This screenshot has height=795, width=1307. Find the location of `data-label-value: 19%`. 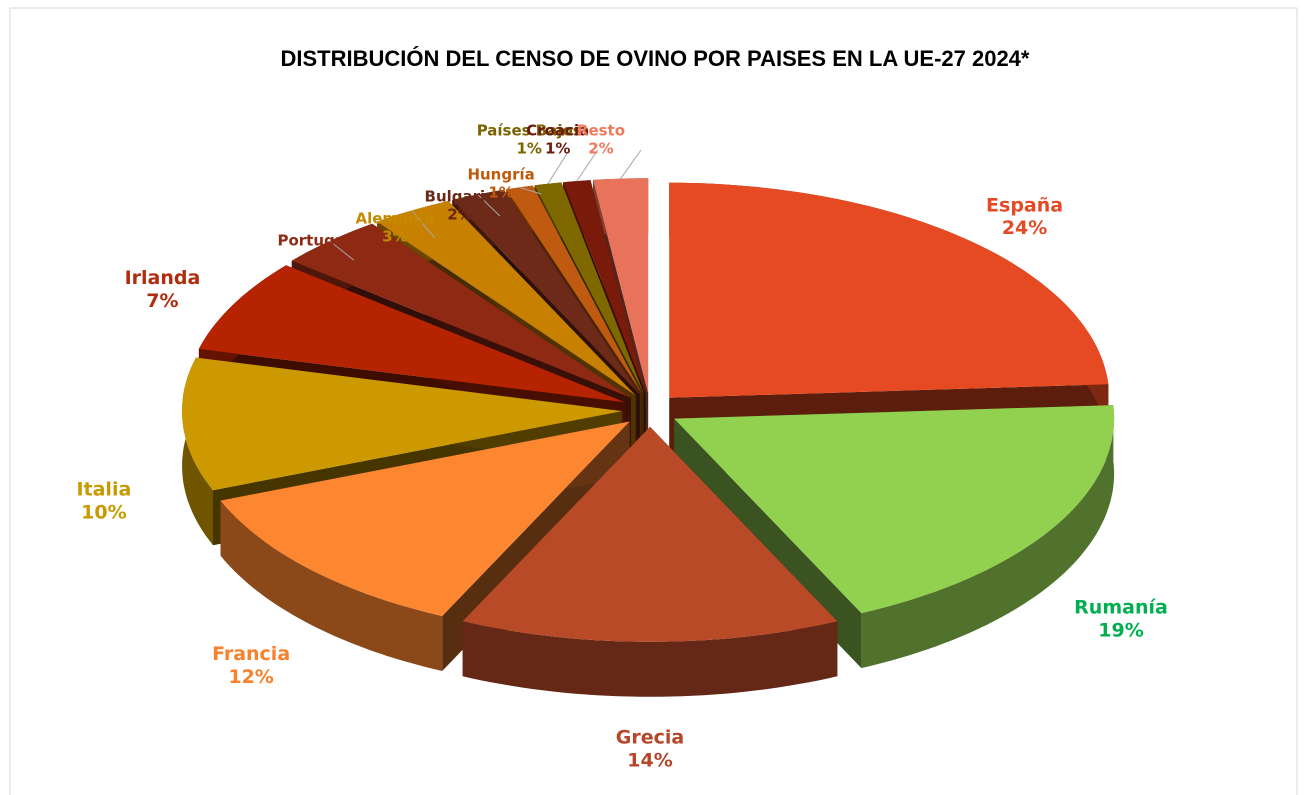

data-label-value: 19% is located at coordinates (1120, 631).